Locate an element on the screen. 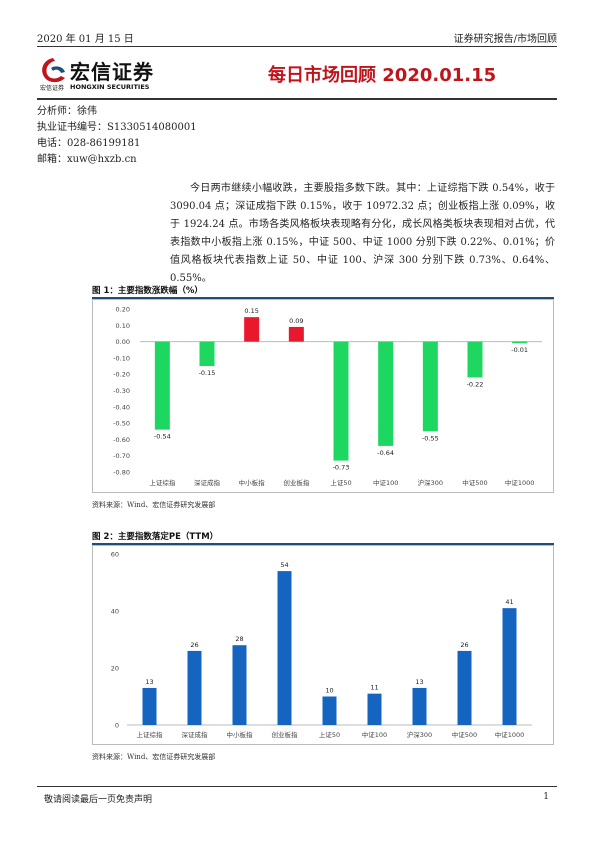 This screenshot has width=595, height=842. disclaimer-note: 敬请阅读最后一页免责声明 is located at coordinates (98, 800).